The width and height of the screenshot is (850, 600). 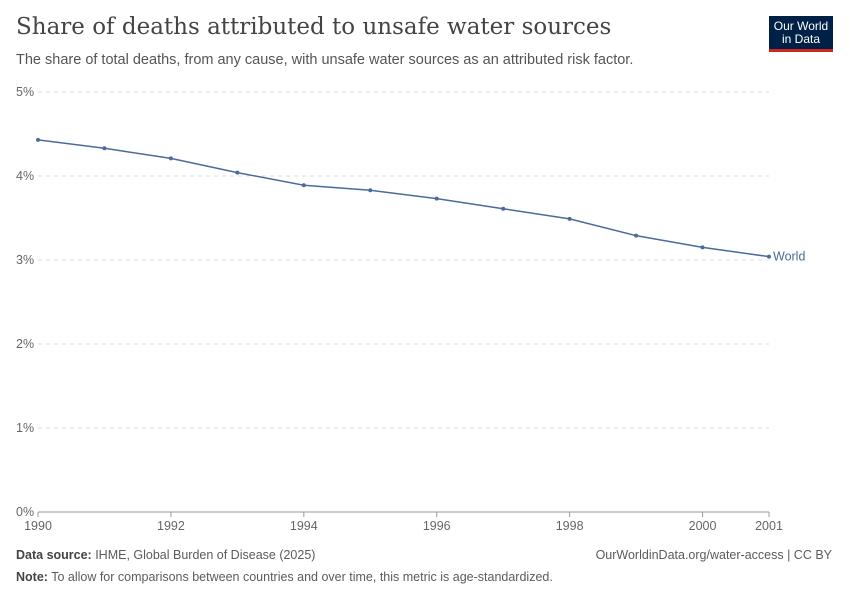 I want to click on source-url: OurWorldinData.org/water-access | CC BY, so click(x=713, y=555).